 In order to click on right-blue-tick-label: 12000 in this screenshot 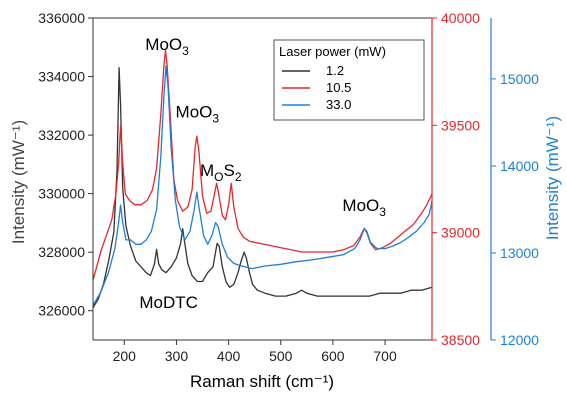, I will do `click(519, 340)`.